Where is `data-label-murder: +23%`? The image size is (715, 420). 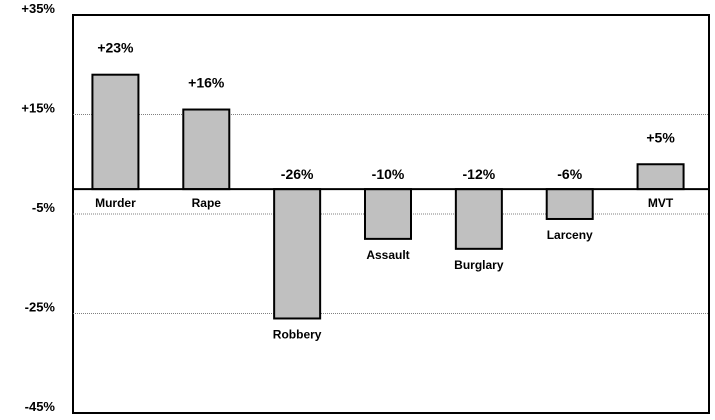
data-label-murder: +23% is located at coordinates (115, 48).